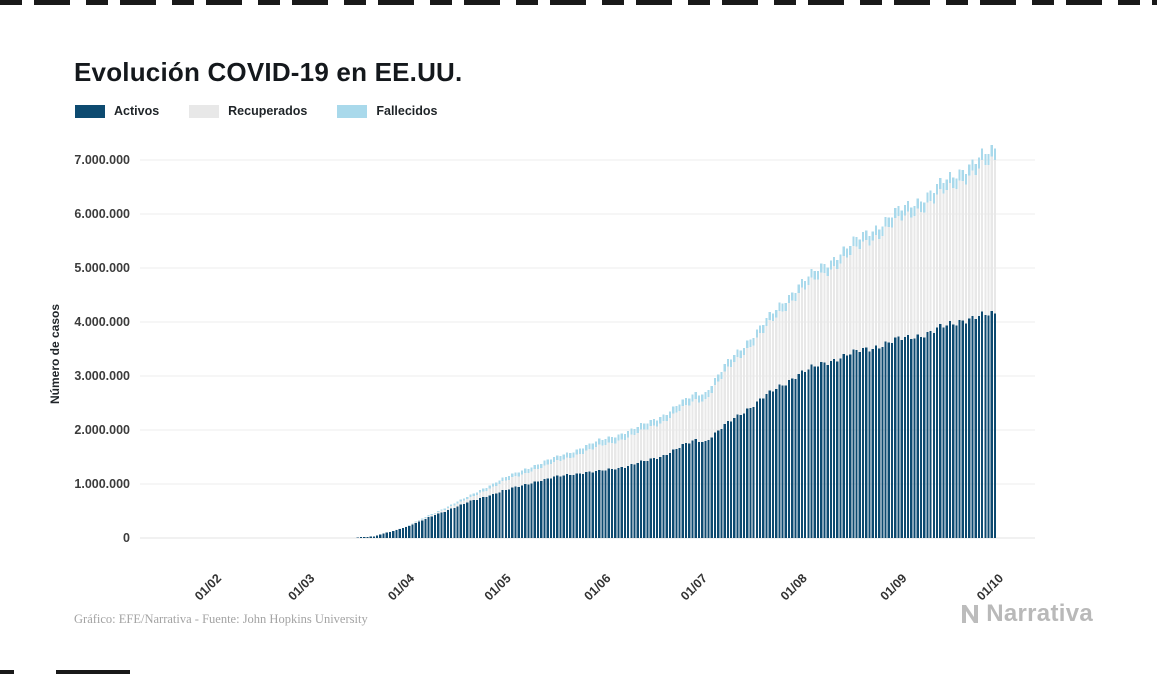  I want to click on chart-legend: Activos Recuperados Fallecidos, so click(256, 111).